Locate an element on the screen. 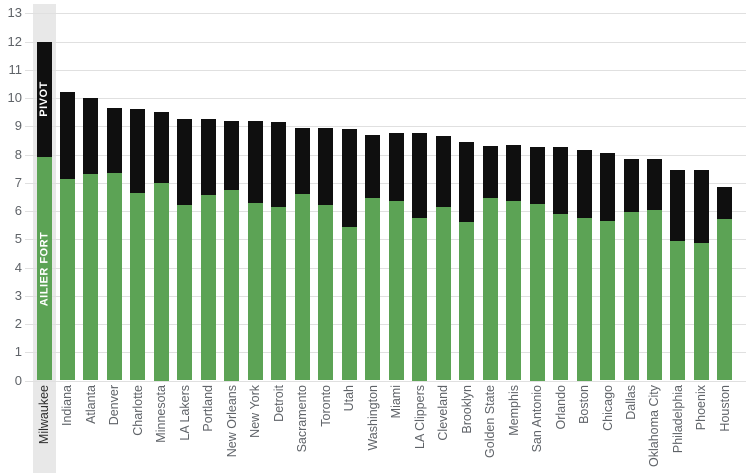 Image resolution: width=752 pixels, height=476 pixels. y-axis-tick-label: 5 is located at coordinates (18, 239).